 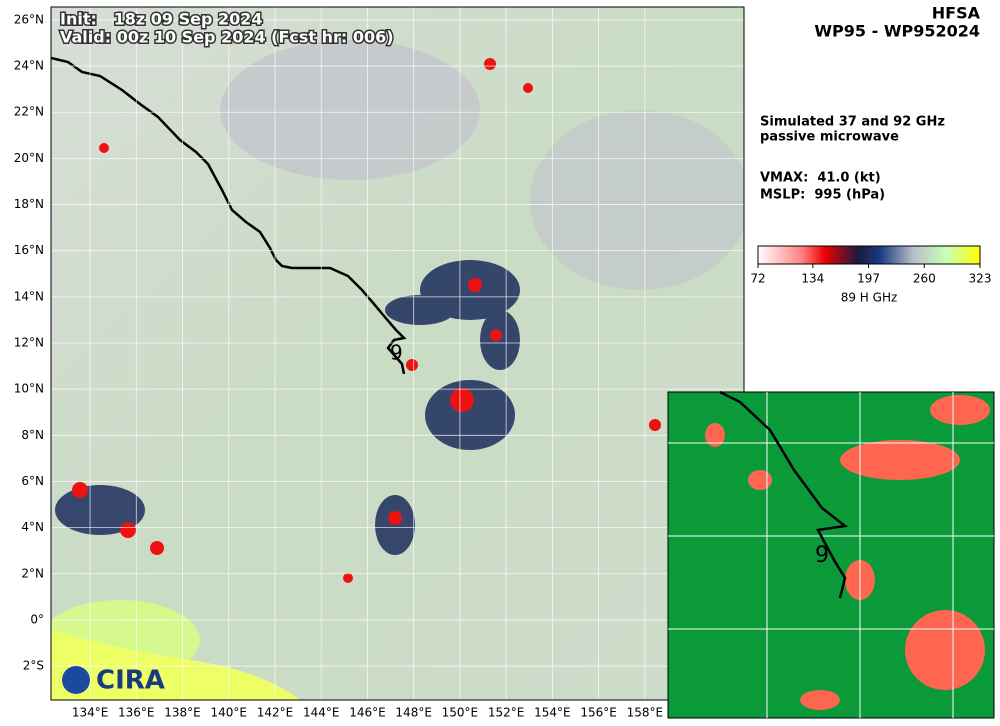 What do you see at coordinates (29, 389) in the screenshot?
I see `lat-label: 10°N` at bounding box center [29, 389].